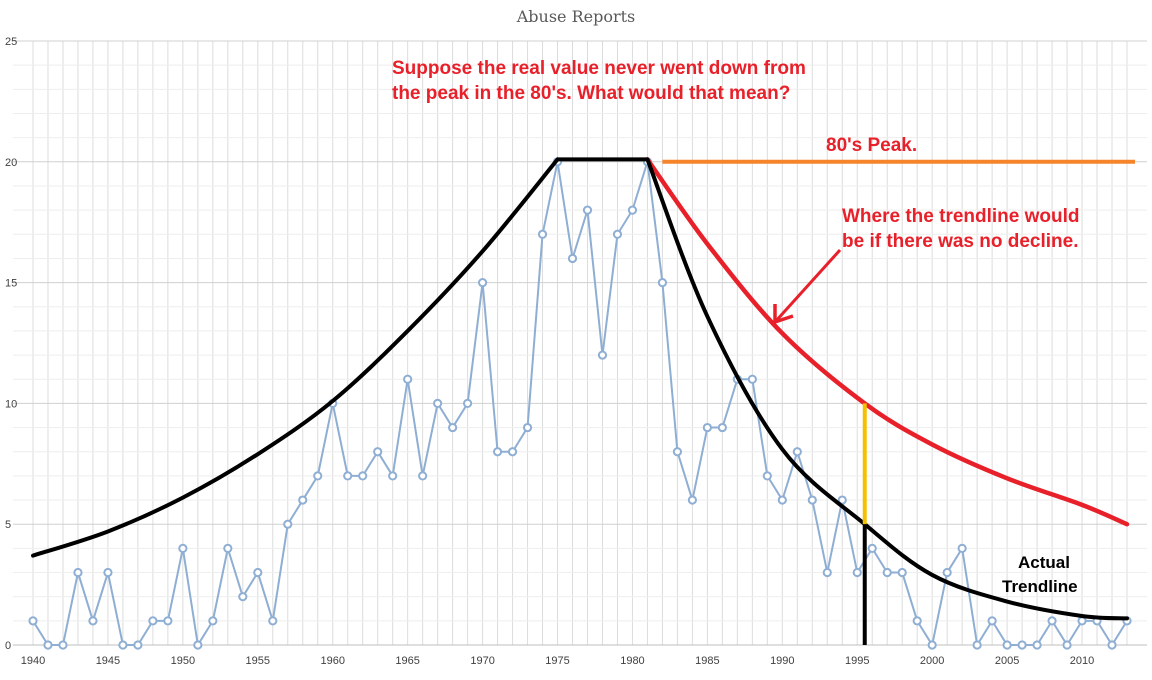 The image size is (1152, 680). I want to click on x-tick-label: 1995, so click(857, 661).